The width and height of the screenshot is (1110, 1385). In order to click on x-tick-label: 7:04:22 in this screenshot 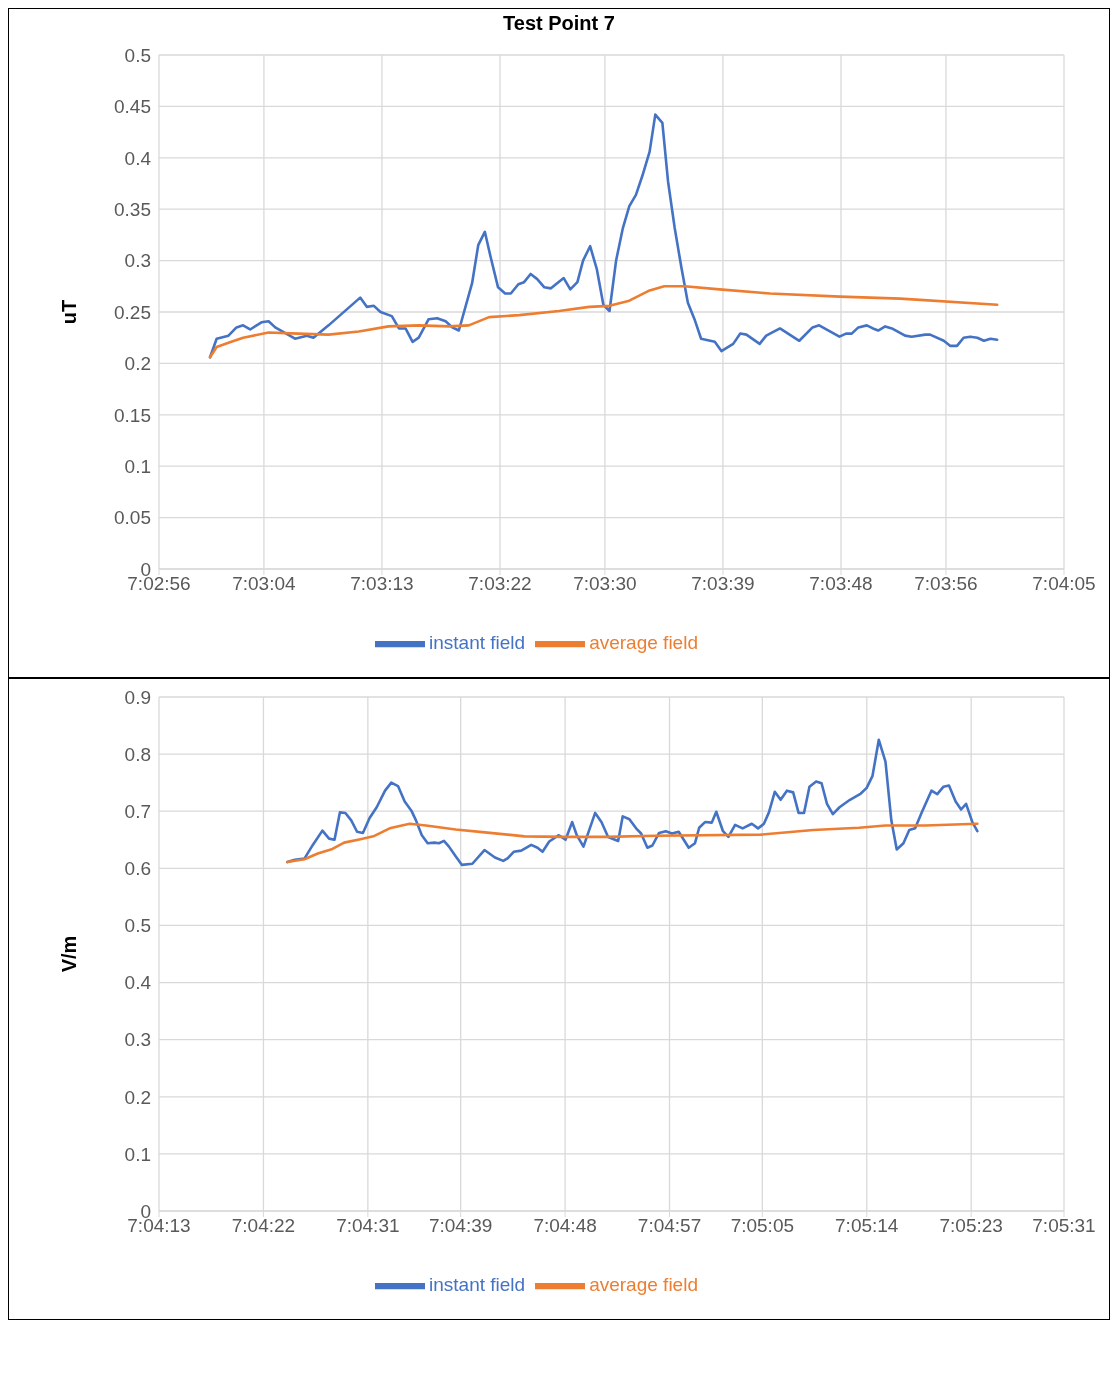, I will do `click(263, 1226)`.